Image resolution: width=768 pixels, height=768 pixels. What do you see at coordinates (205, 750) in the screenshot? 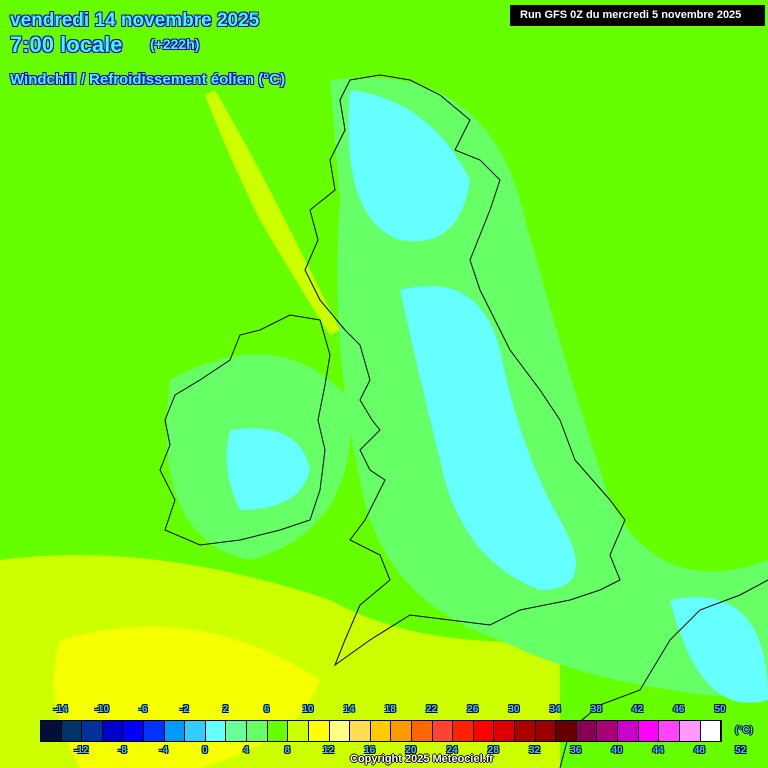
I see `scale-label-bottom: 0` at bounding box center [205, 750].